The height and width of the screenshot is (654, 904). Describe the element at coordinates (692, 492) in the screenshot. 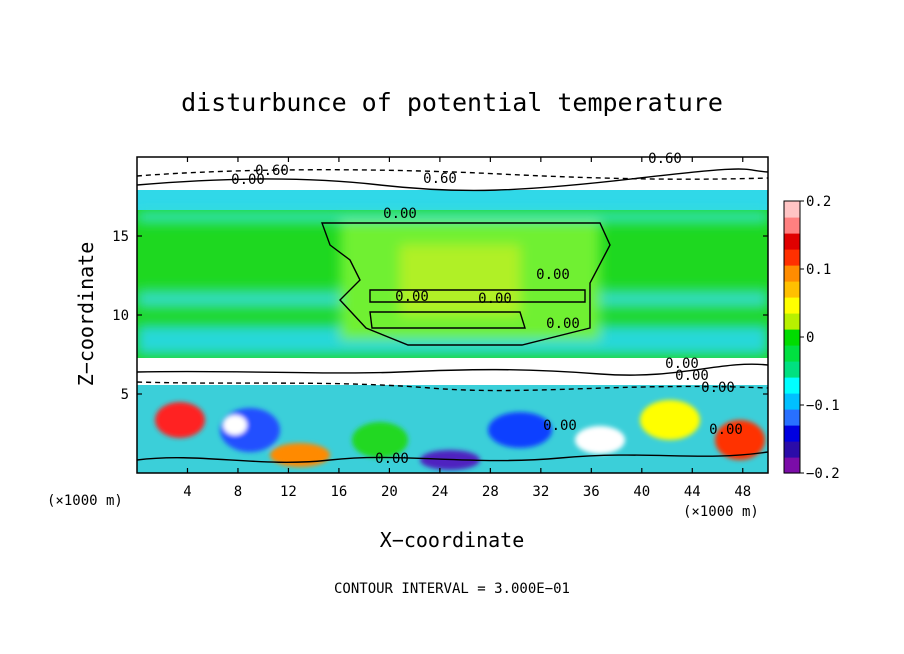

I see `x-tick-label: 44` at that location.